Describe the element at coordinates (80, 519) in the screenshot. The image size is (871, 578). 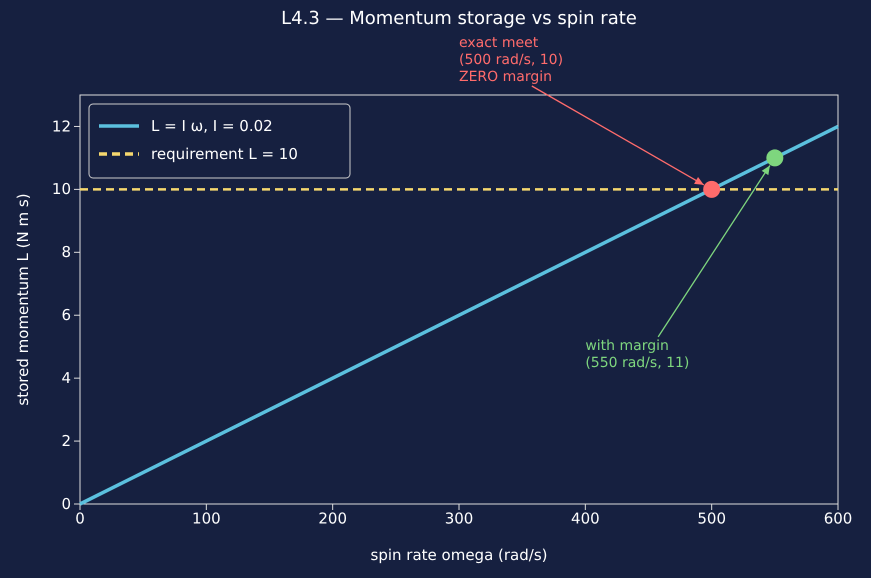
I see `x-tick-label: 0` at that location.